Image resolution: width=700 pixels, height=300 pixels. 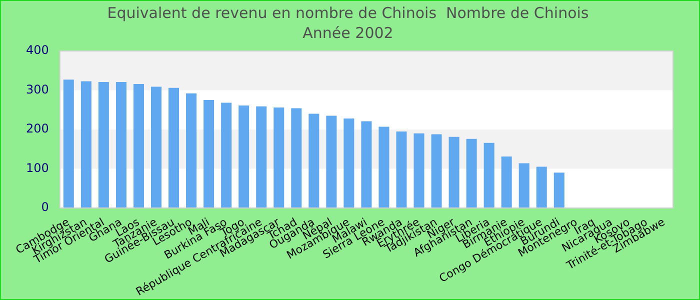 I want to click on chart-subtitle: Année 2002, so click(x=348, y=33).